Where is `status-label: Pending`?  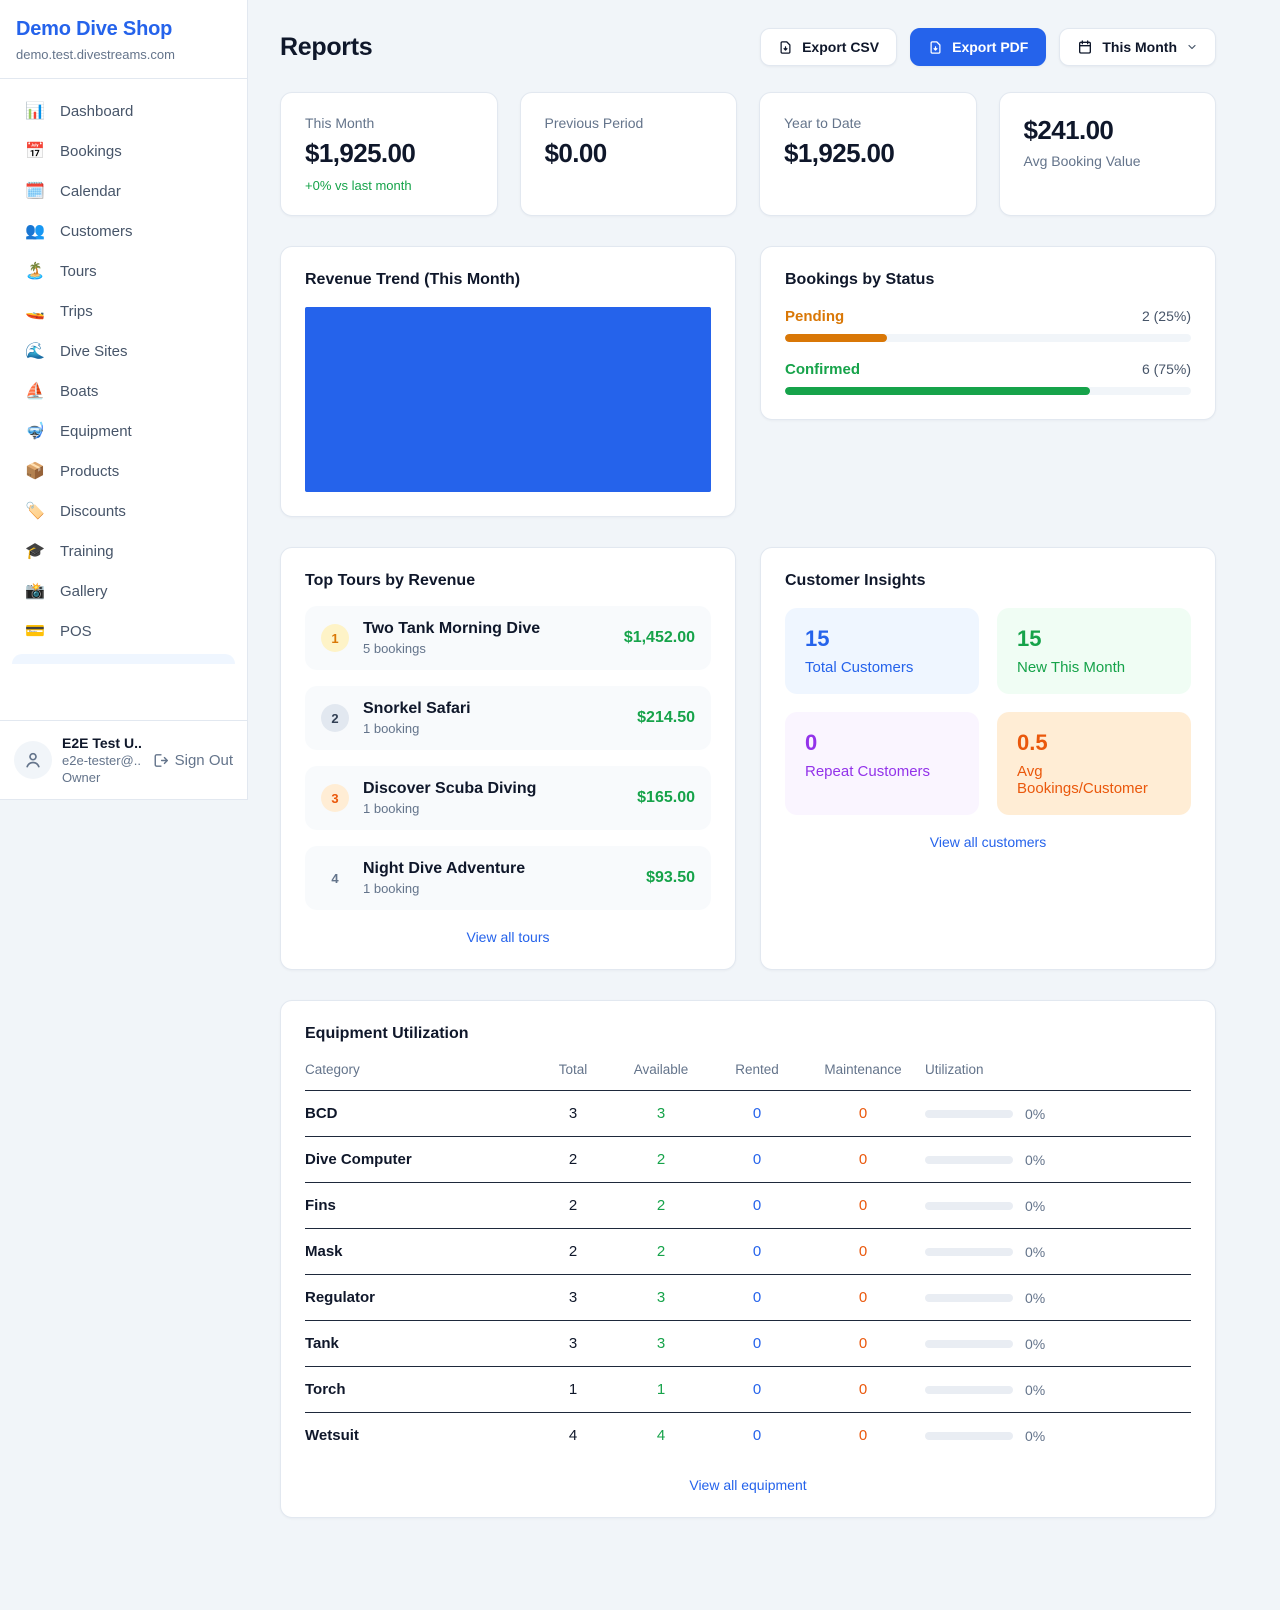 status-label: Pending is located at coordinates (815, 316).